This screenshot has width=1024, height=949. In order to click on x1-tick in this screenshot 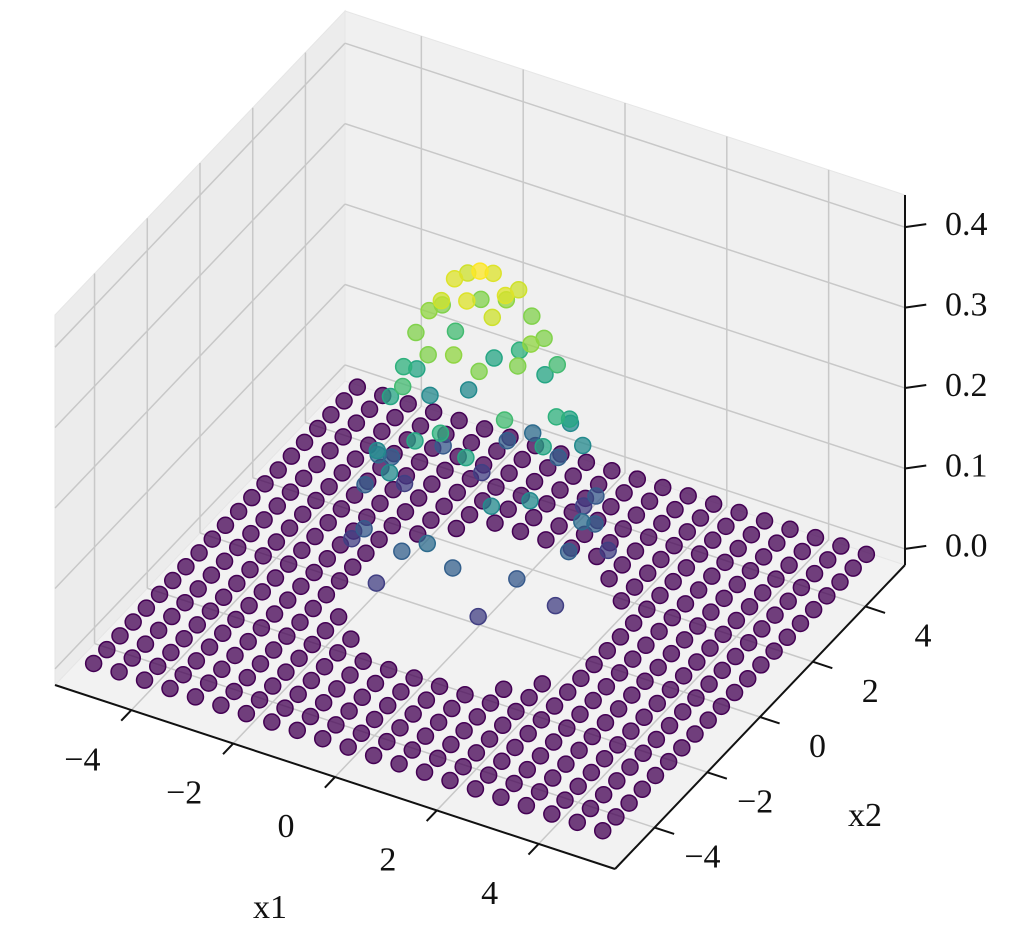, I will do `click(126, 715)`.